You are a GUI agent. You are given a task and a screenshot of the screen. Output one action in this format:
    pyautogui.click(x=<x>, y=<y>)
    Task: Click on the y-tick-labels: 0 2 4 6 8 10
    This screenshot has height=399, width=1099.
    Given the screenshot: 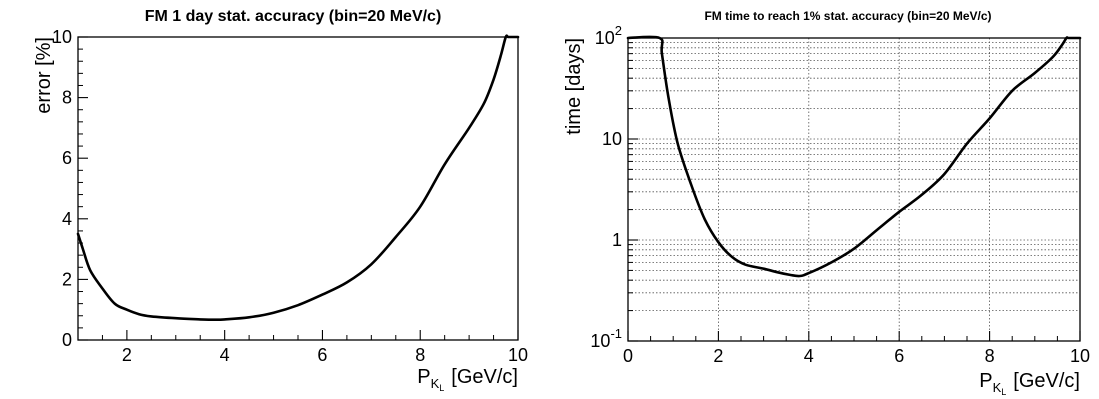 What is the action you would take?
    pyautogui.click(x=62, y=188)
    